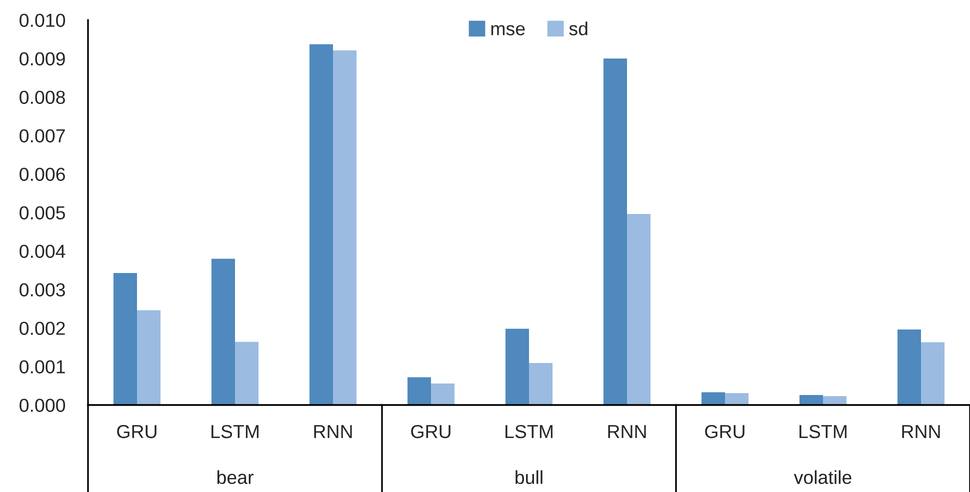 Image resolution: width=970 pixels, height=492 pixels. What do you see at coordinates (42, 59) in the screenshot?
I see `y-tick-label: 0.009` at bounding box center [42, 59].